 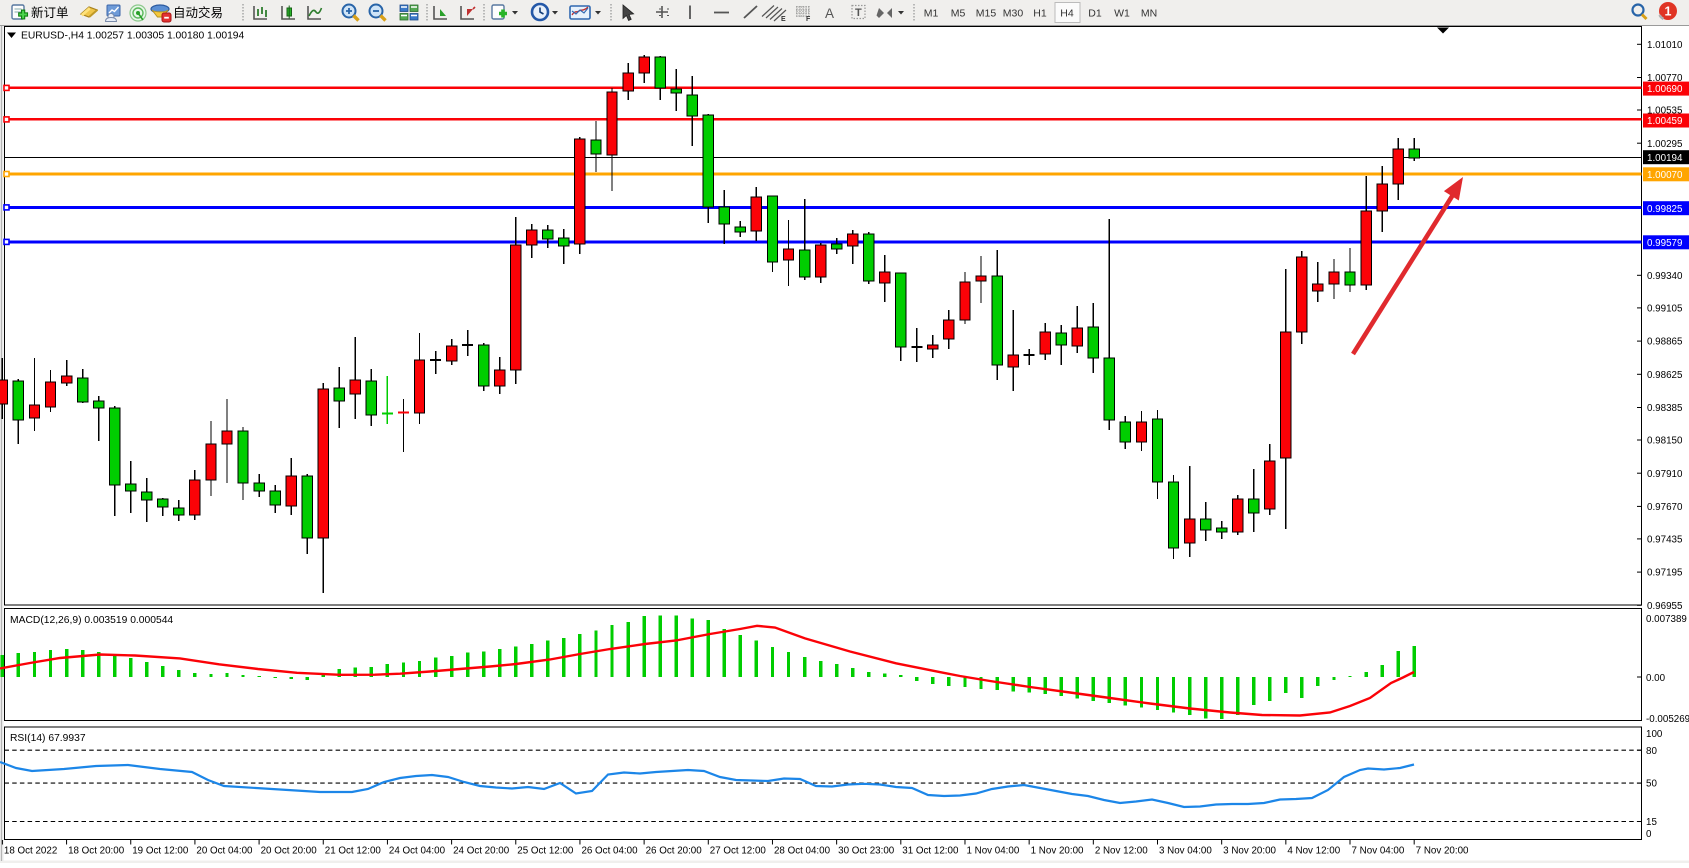 What do you see at coordinates (1121, 851) in the screenshot?
I see `svg-text: 2 Nov 12:00` at bounding box center [1121, 851].